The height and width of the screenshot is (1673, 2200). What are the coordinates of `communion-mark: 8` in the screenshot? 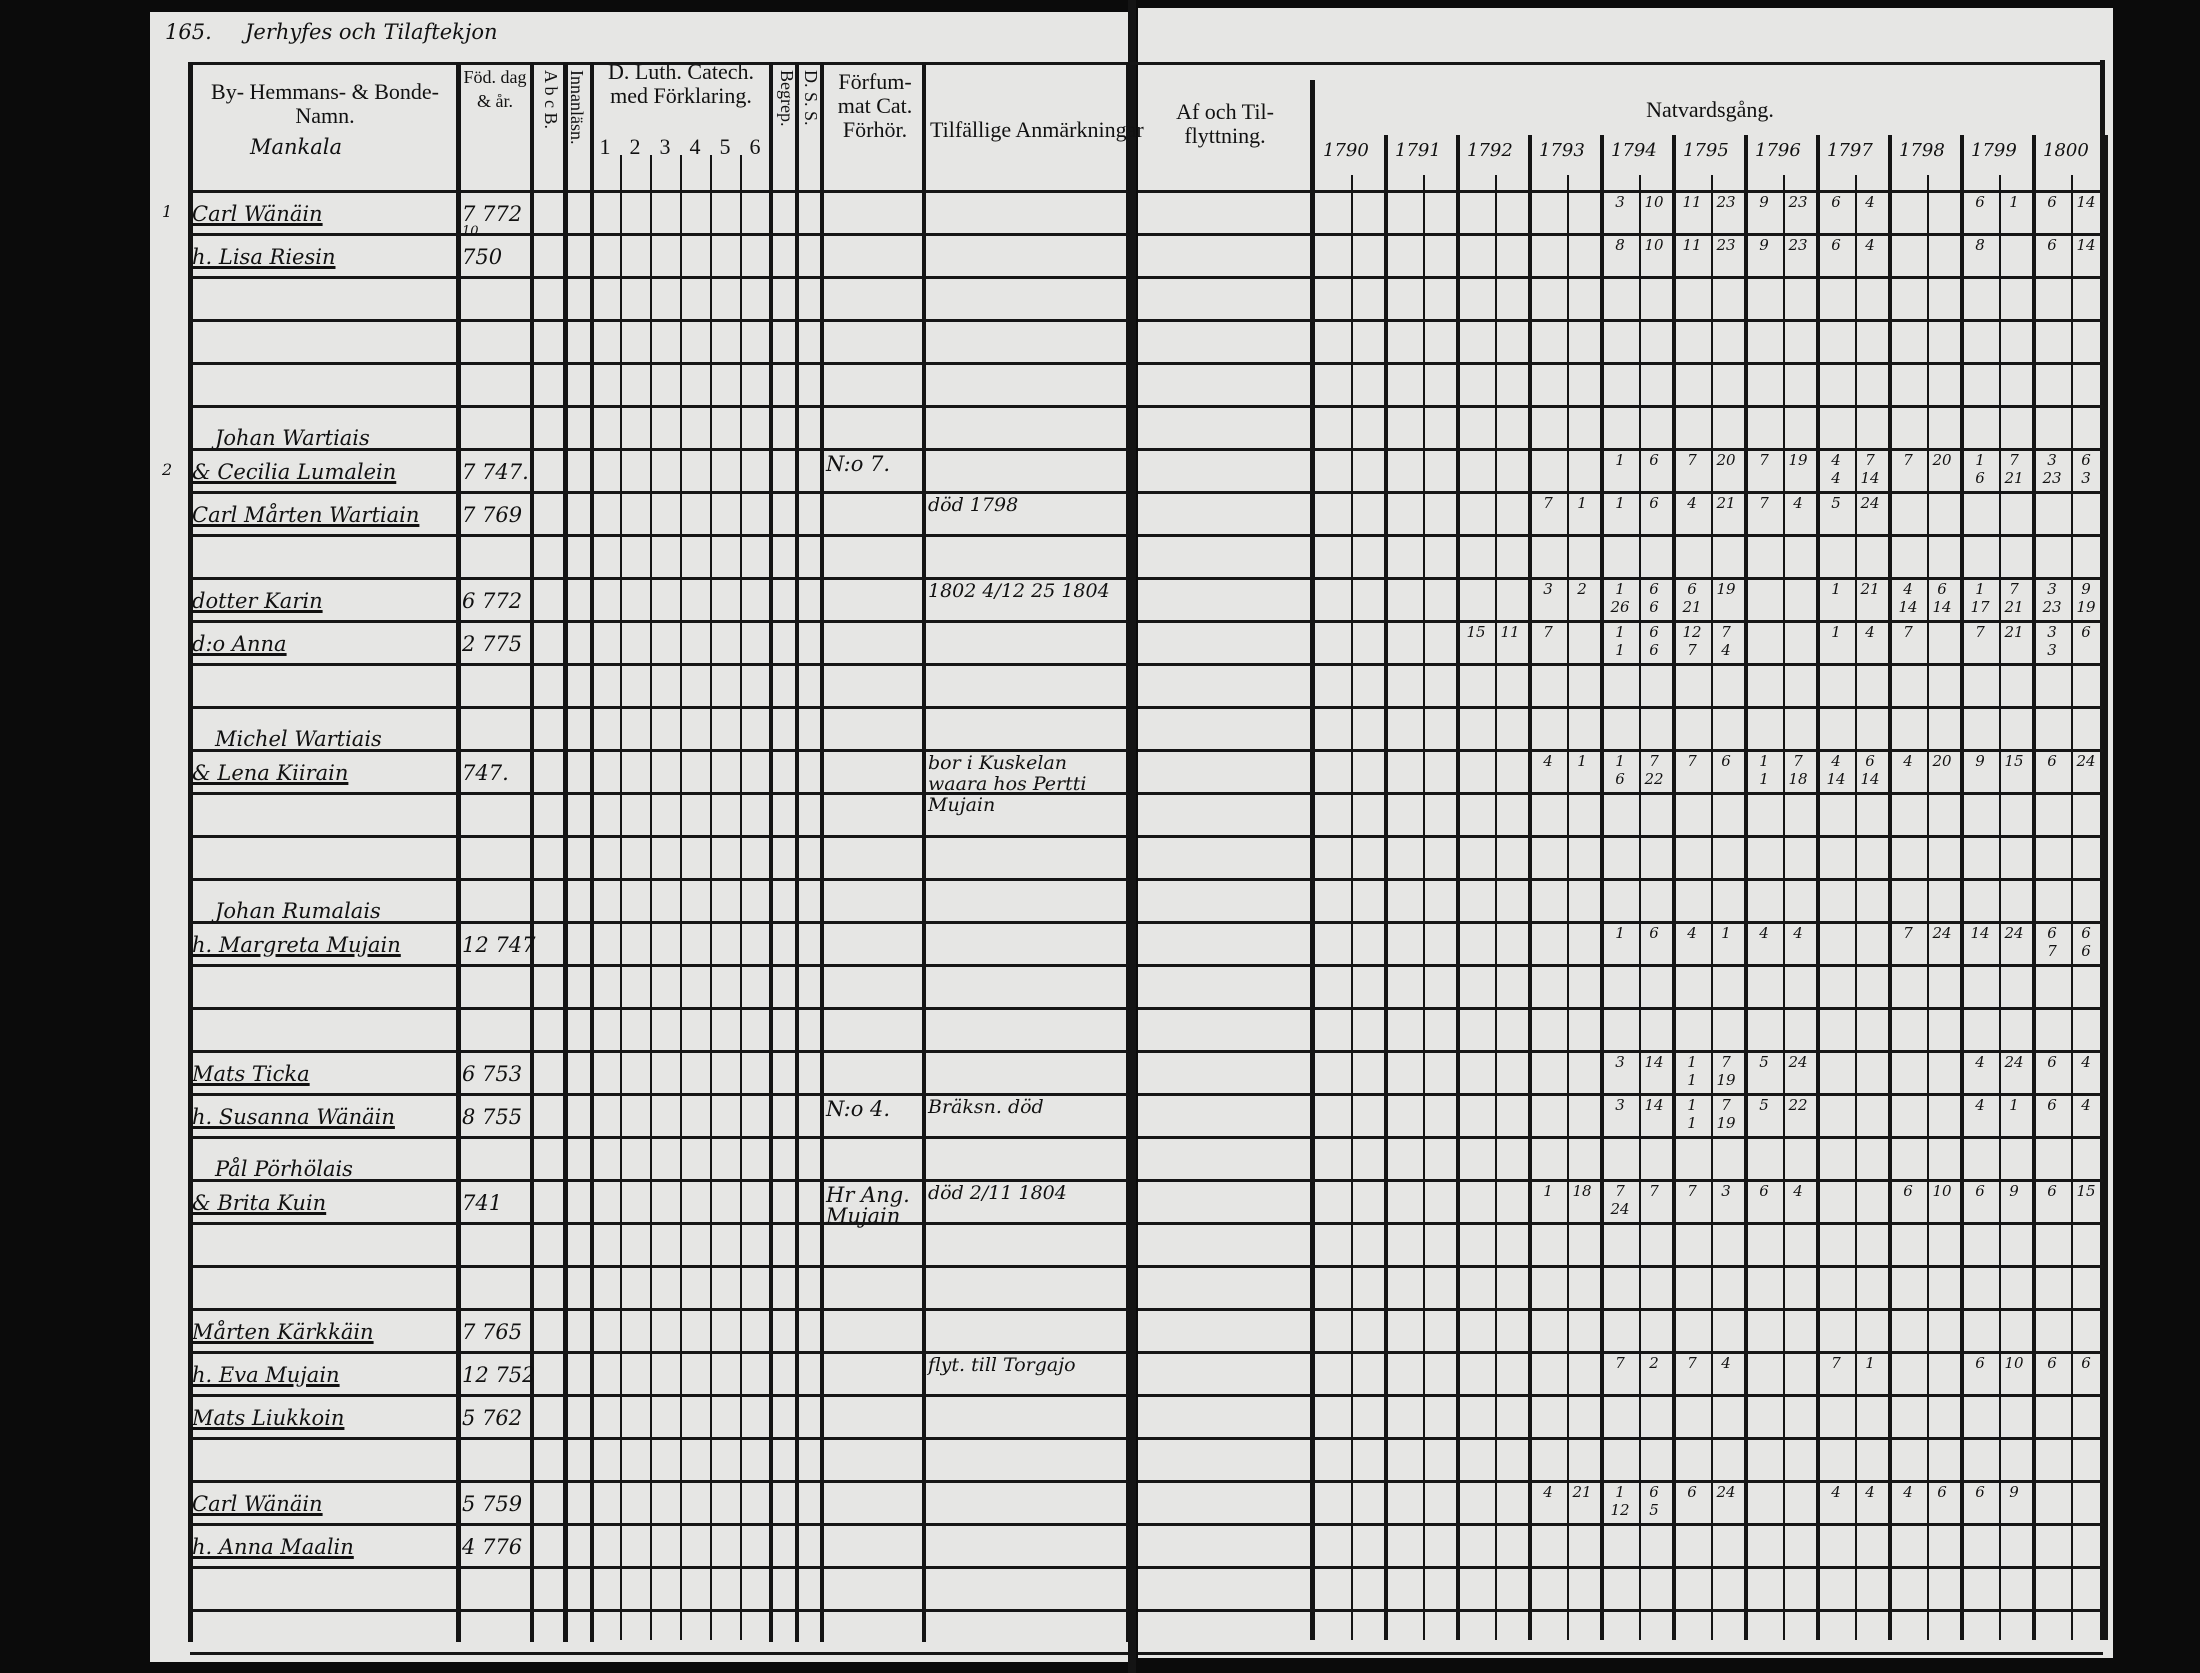 It's located at (1620, 245).